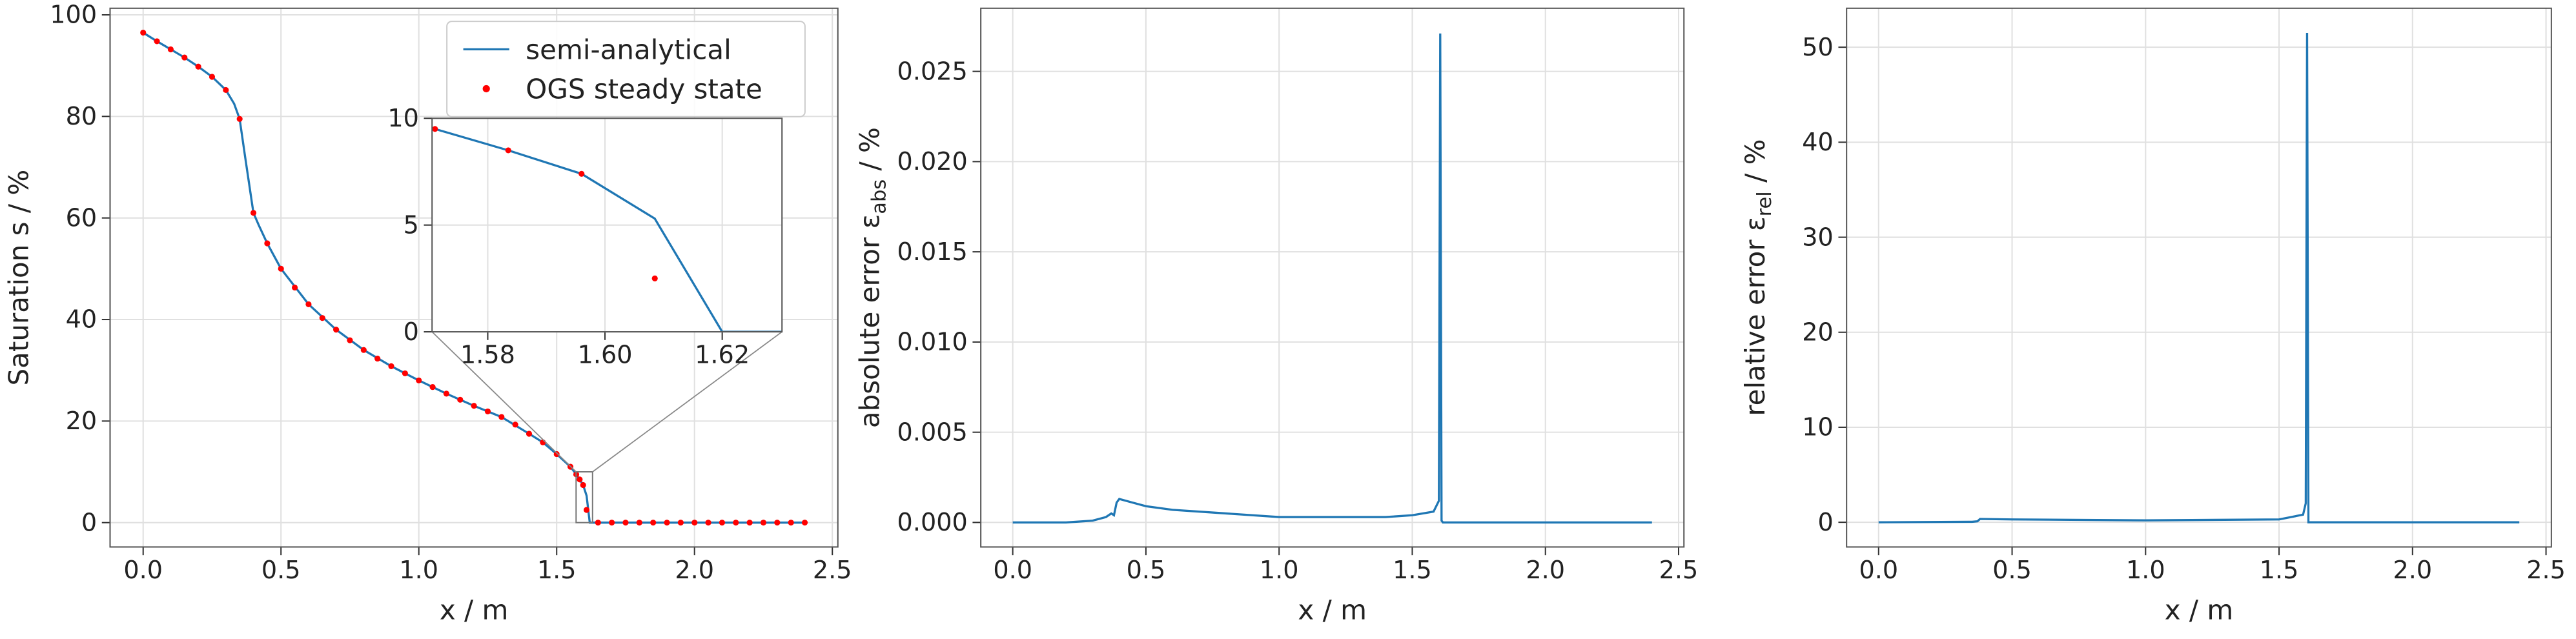 The height and width of the screenshot is (639, 2576). I want to click on x-tick-label: 1.60, so click(605, 354).